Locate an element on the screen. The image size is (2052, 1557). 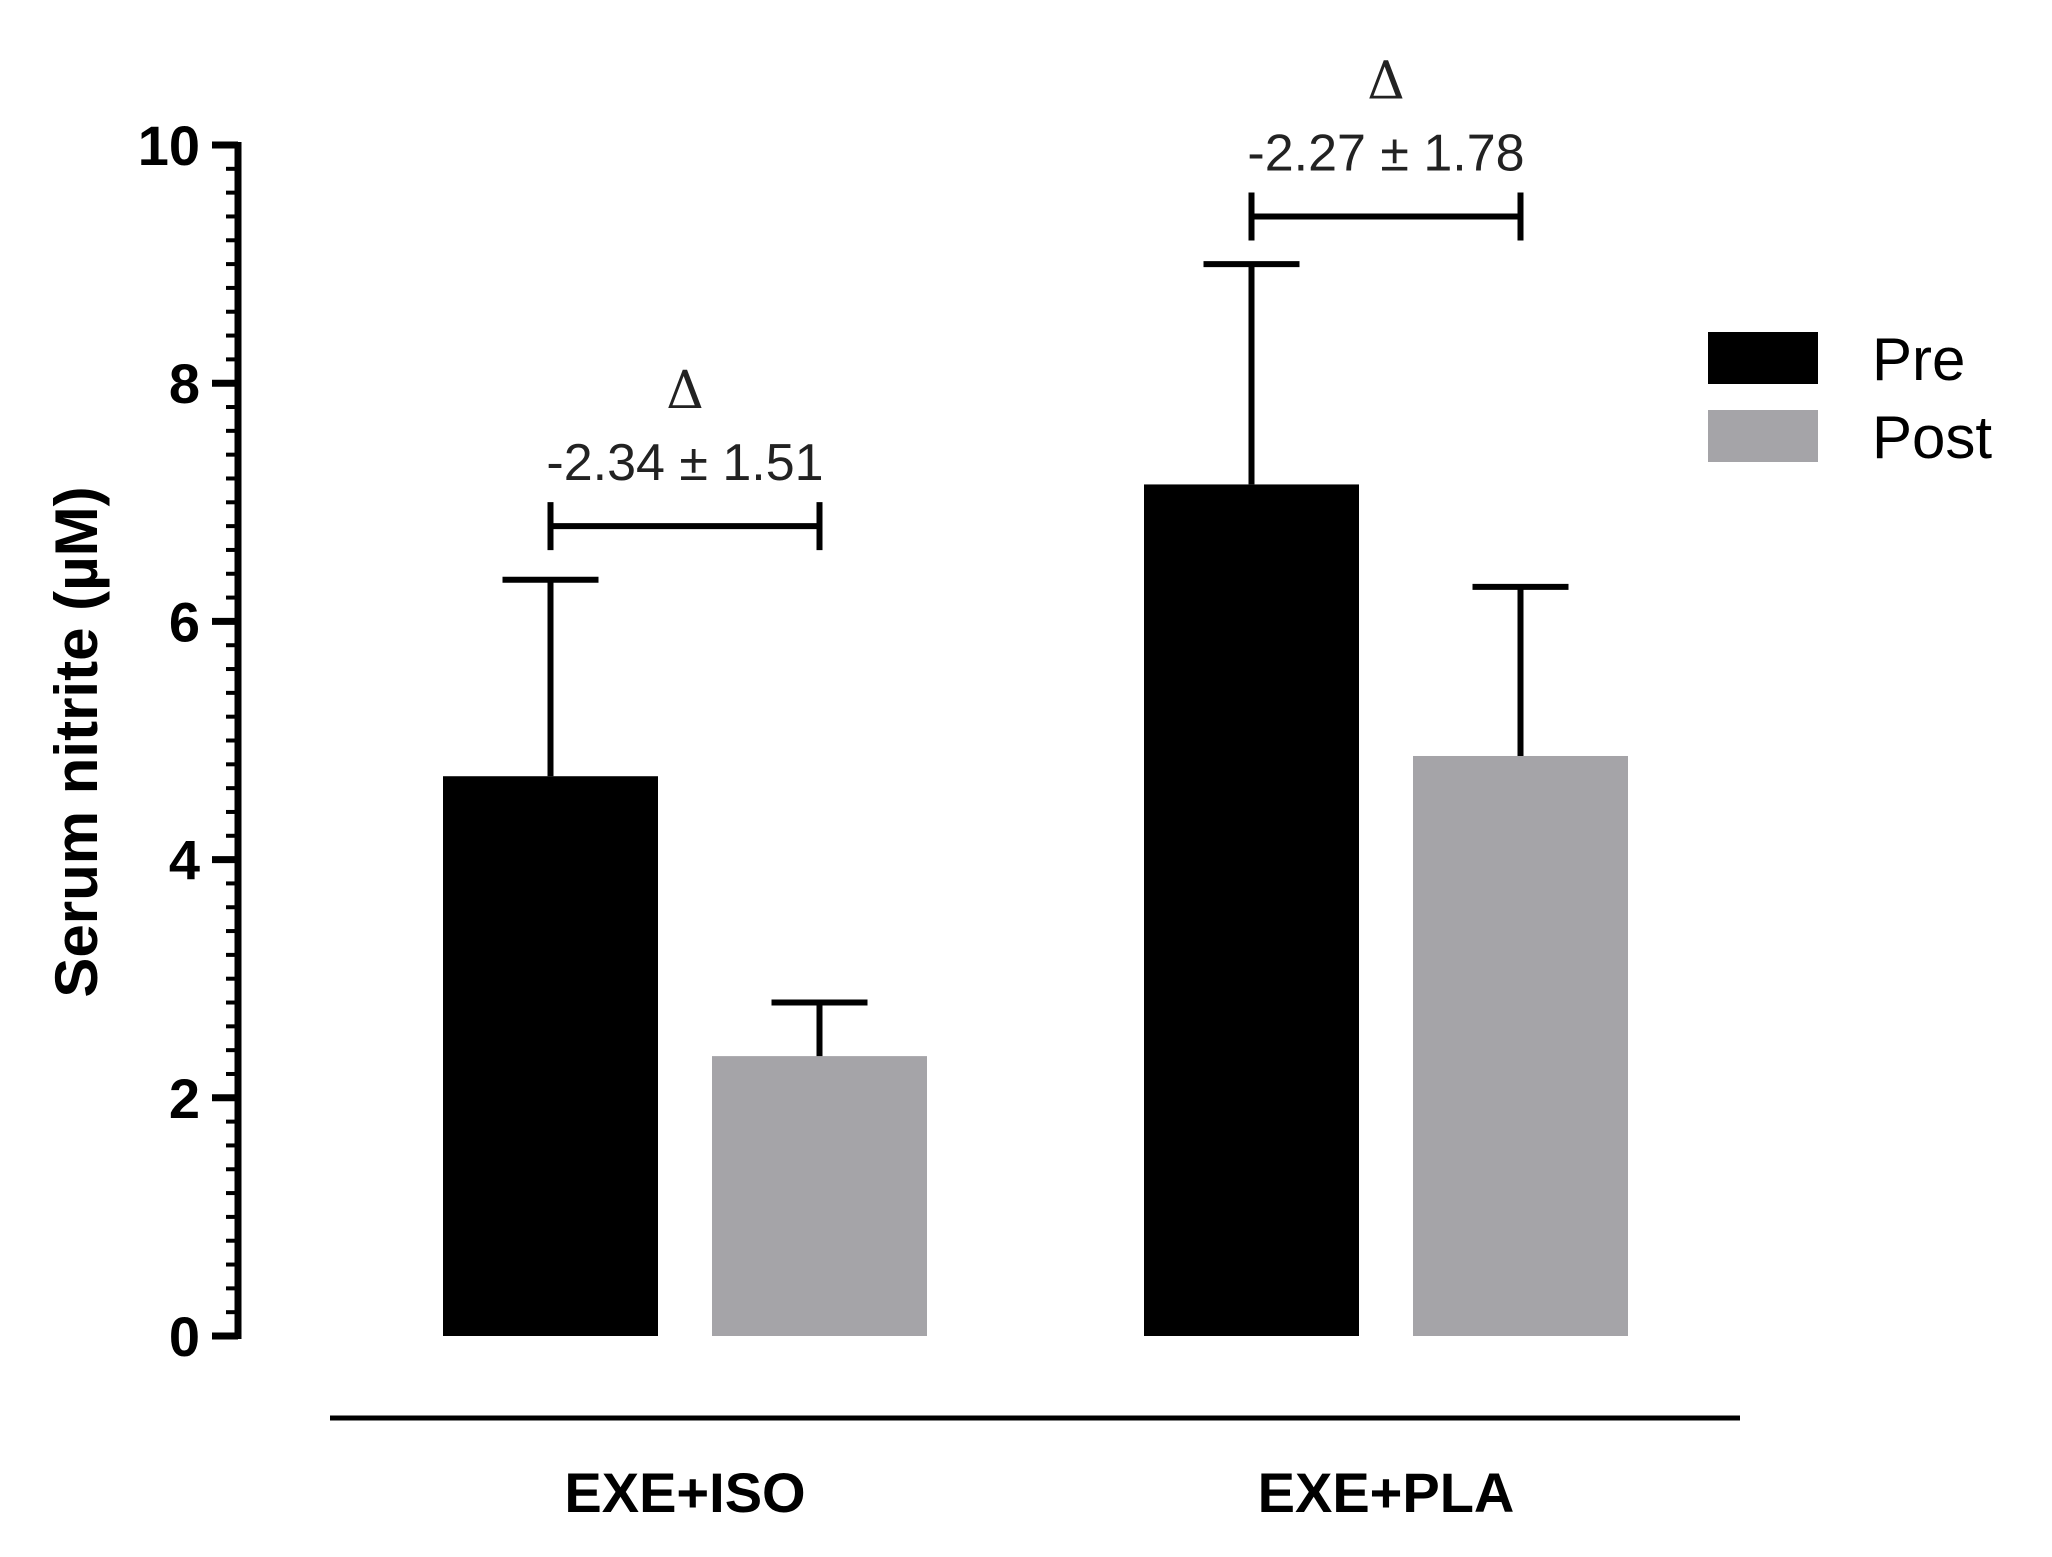
y-tick-label: 8 is located at coordinates (184, 383).